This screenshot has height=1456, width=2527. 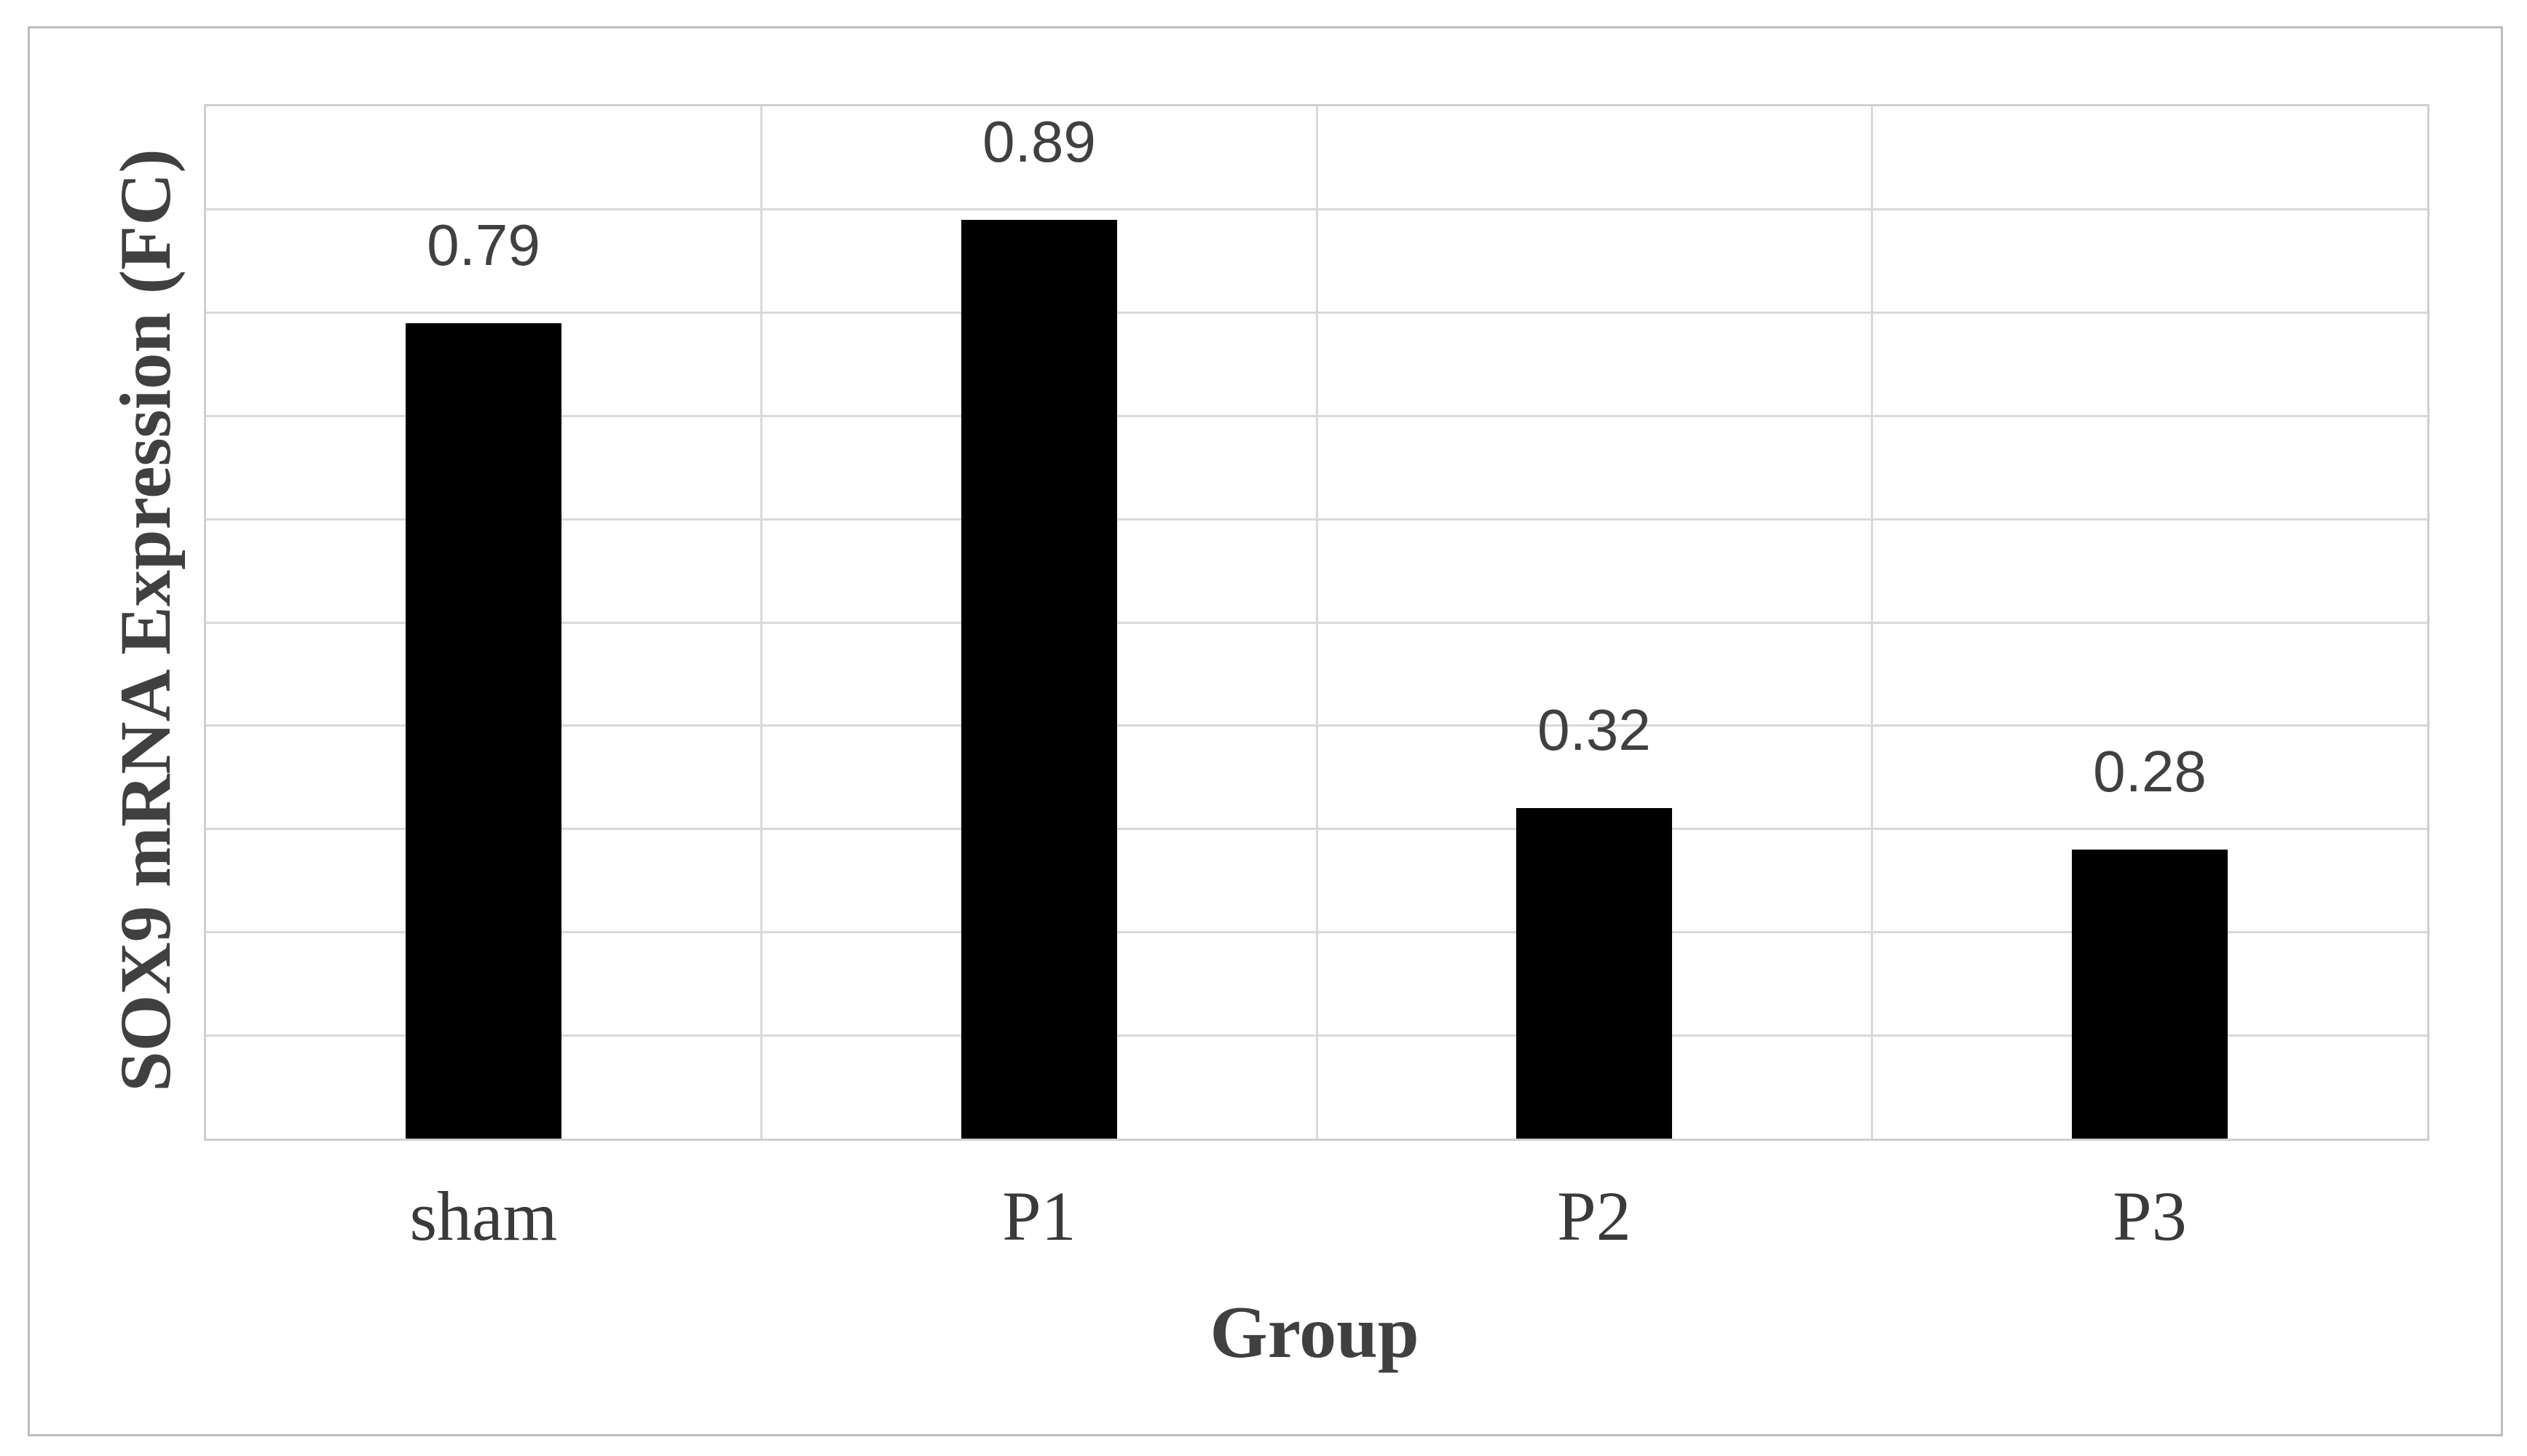 What do you see at coordinates (1594, 729) in the screenshot?
I see `data-label-P2: 0.32` at bounding box center [1594, 729].